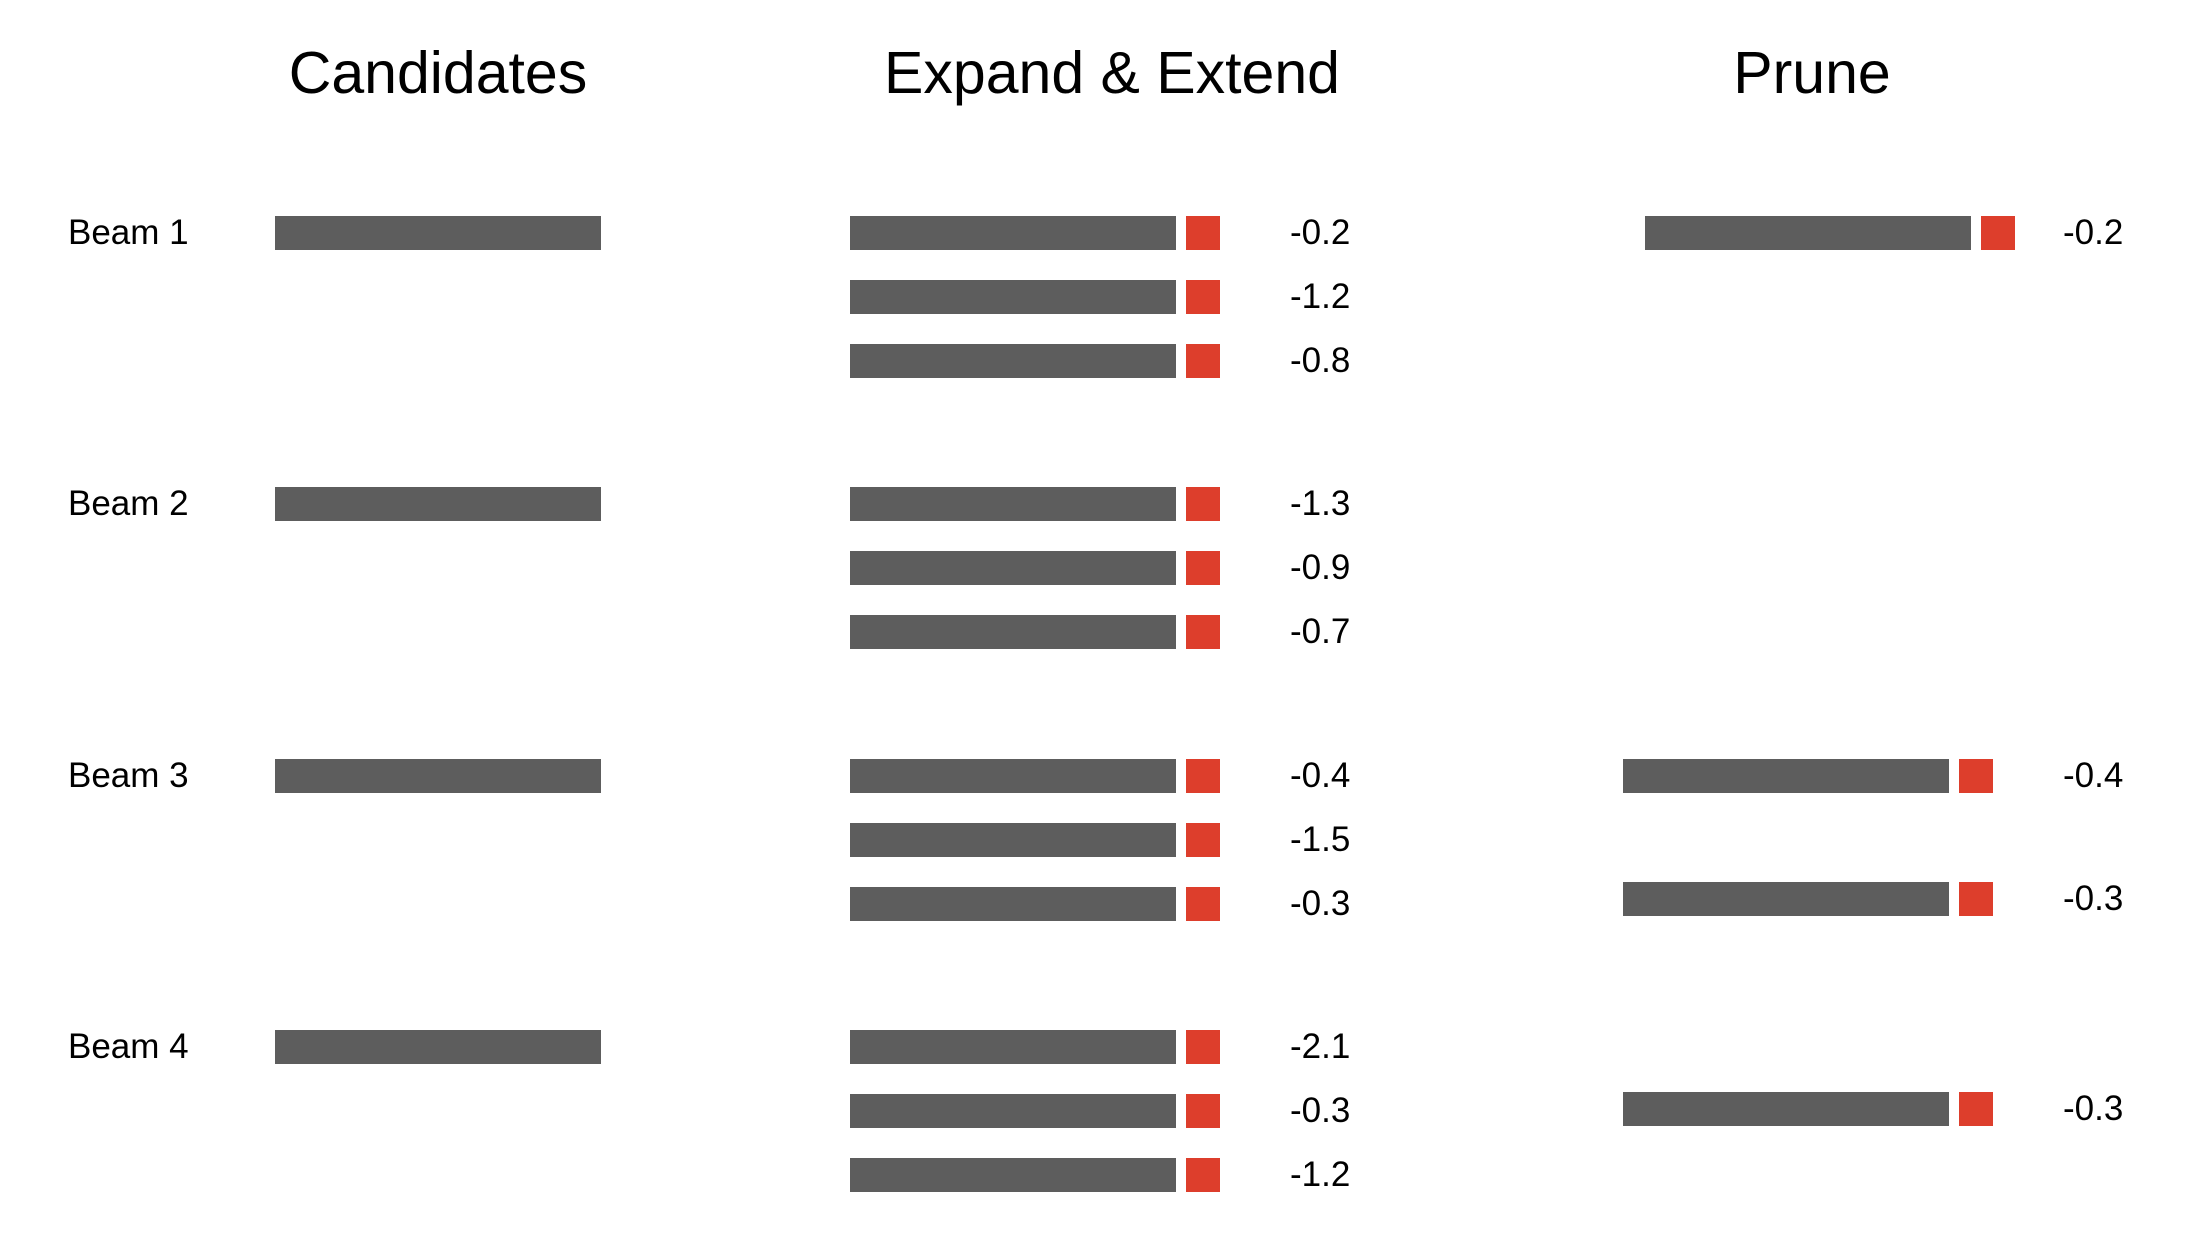  What do you see at coordinates (1812, 73) in the screenshot?
I see `heading-prune: Prune` at bounding box center [1812, 73].